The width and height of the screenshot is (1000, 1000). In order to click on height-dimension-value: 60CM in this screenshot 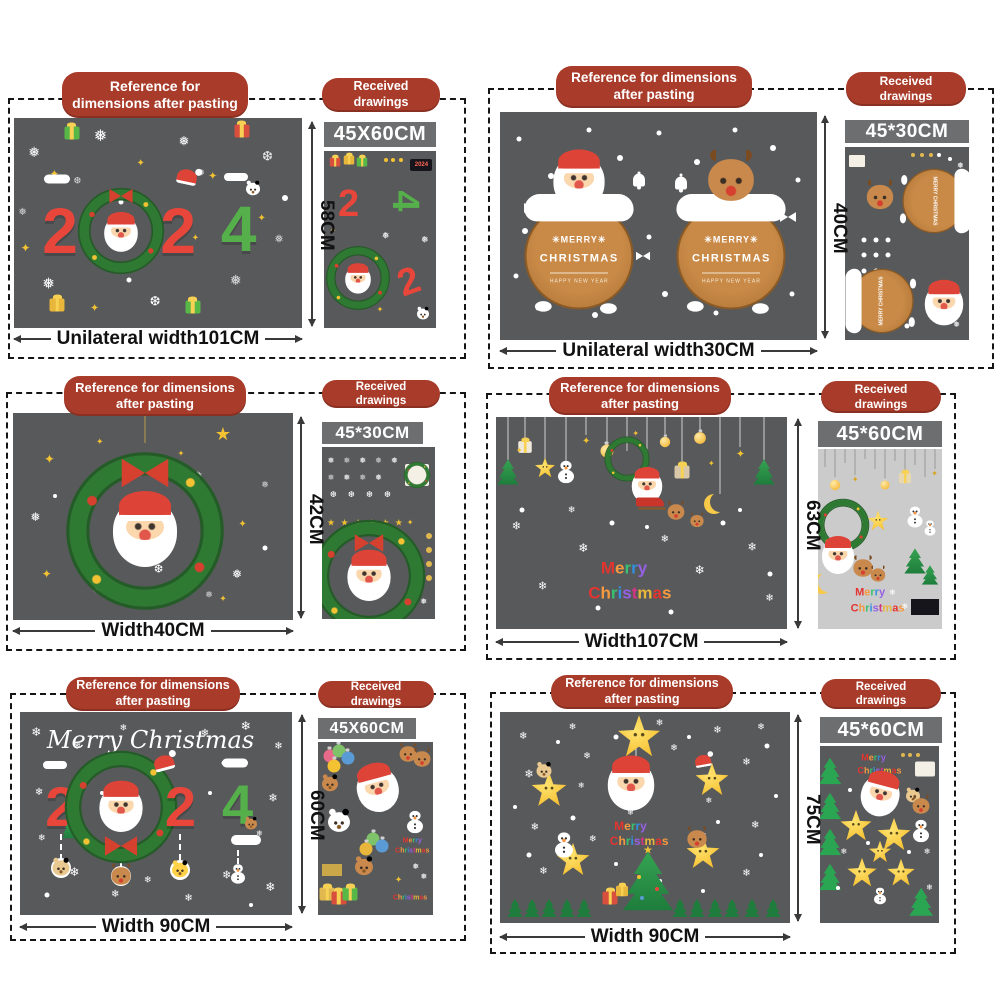, I will do `click(316, 815)`.